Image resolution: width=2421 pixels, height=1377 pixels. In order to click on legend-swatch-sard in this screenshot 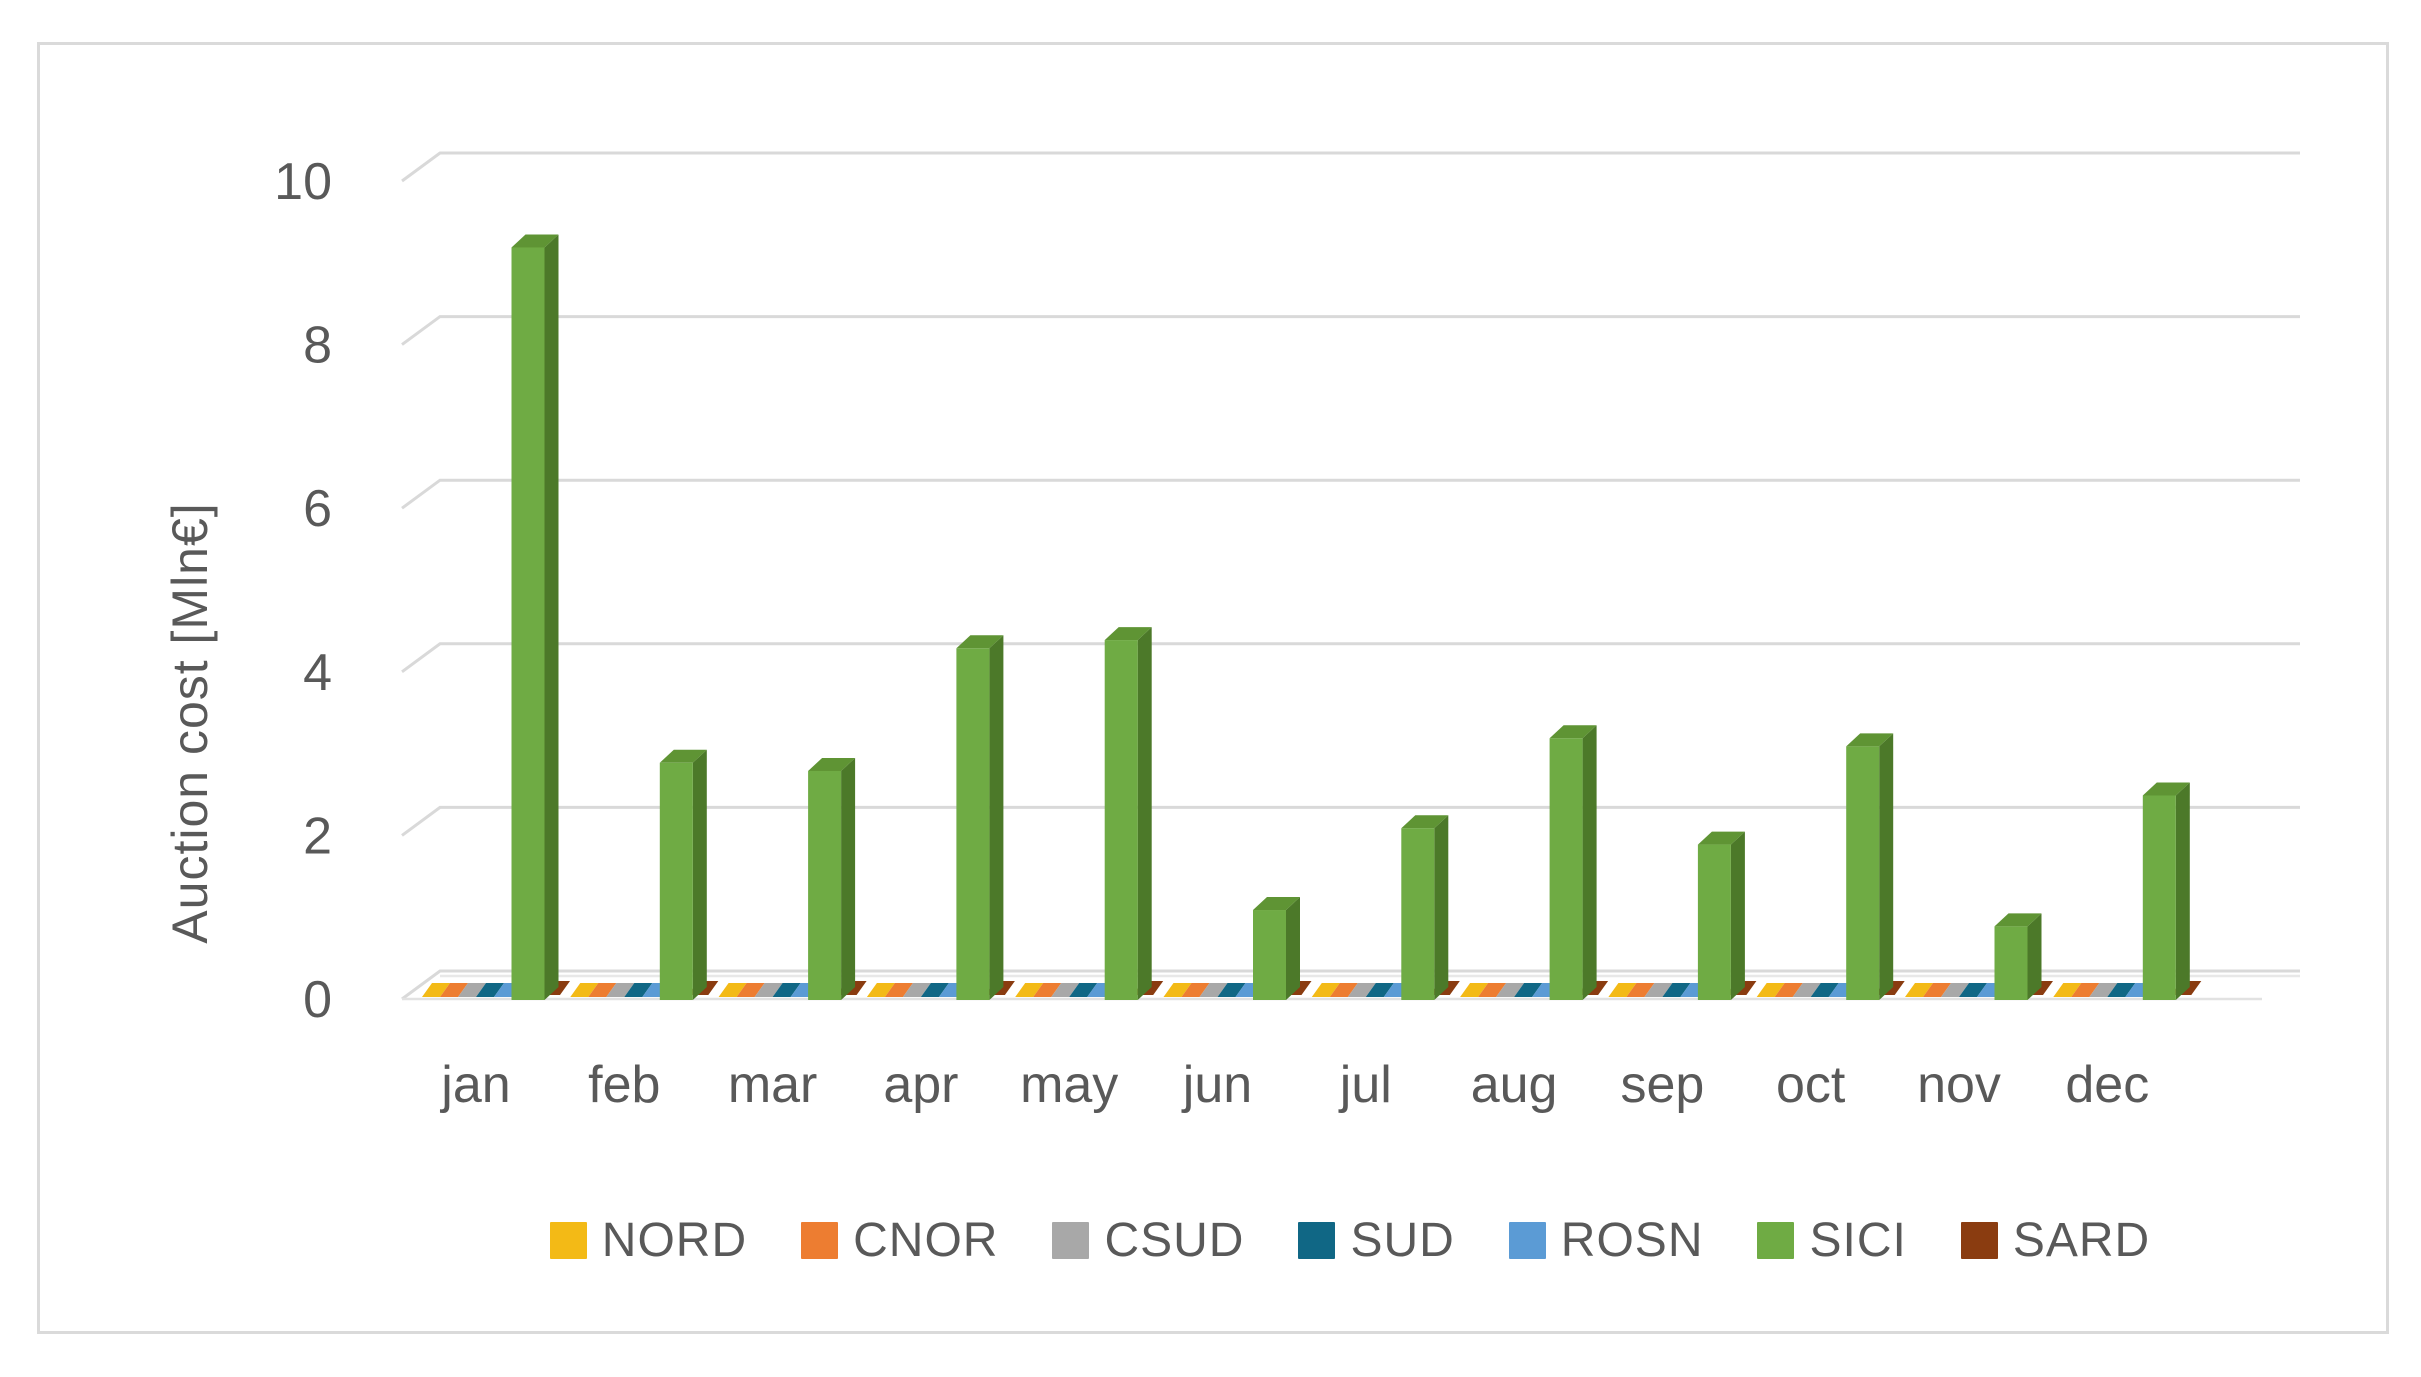, I will do `click(1979, 1240)`.